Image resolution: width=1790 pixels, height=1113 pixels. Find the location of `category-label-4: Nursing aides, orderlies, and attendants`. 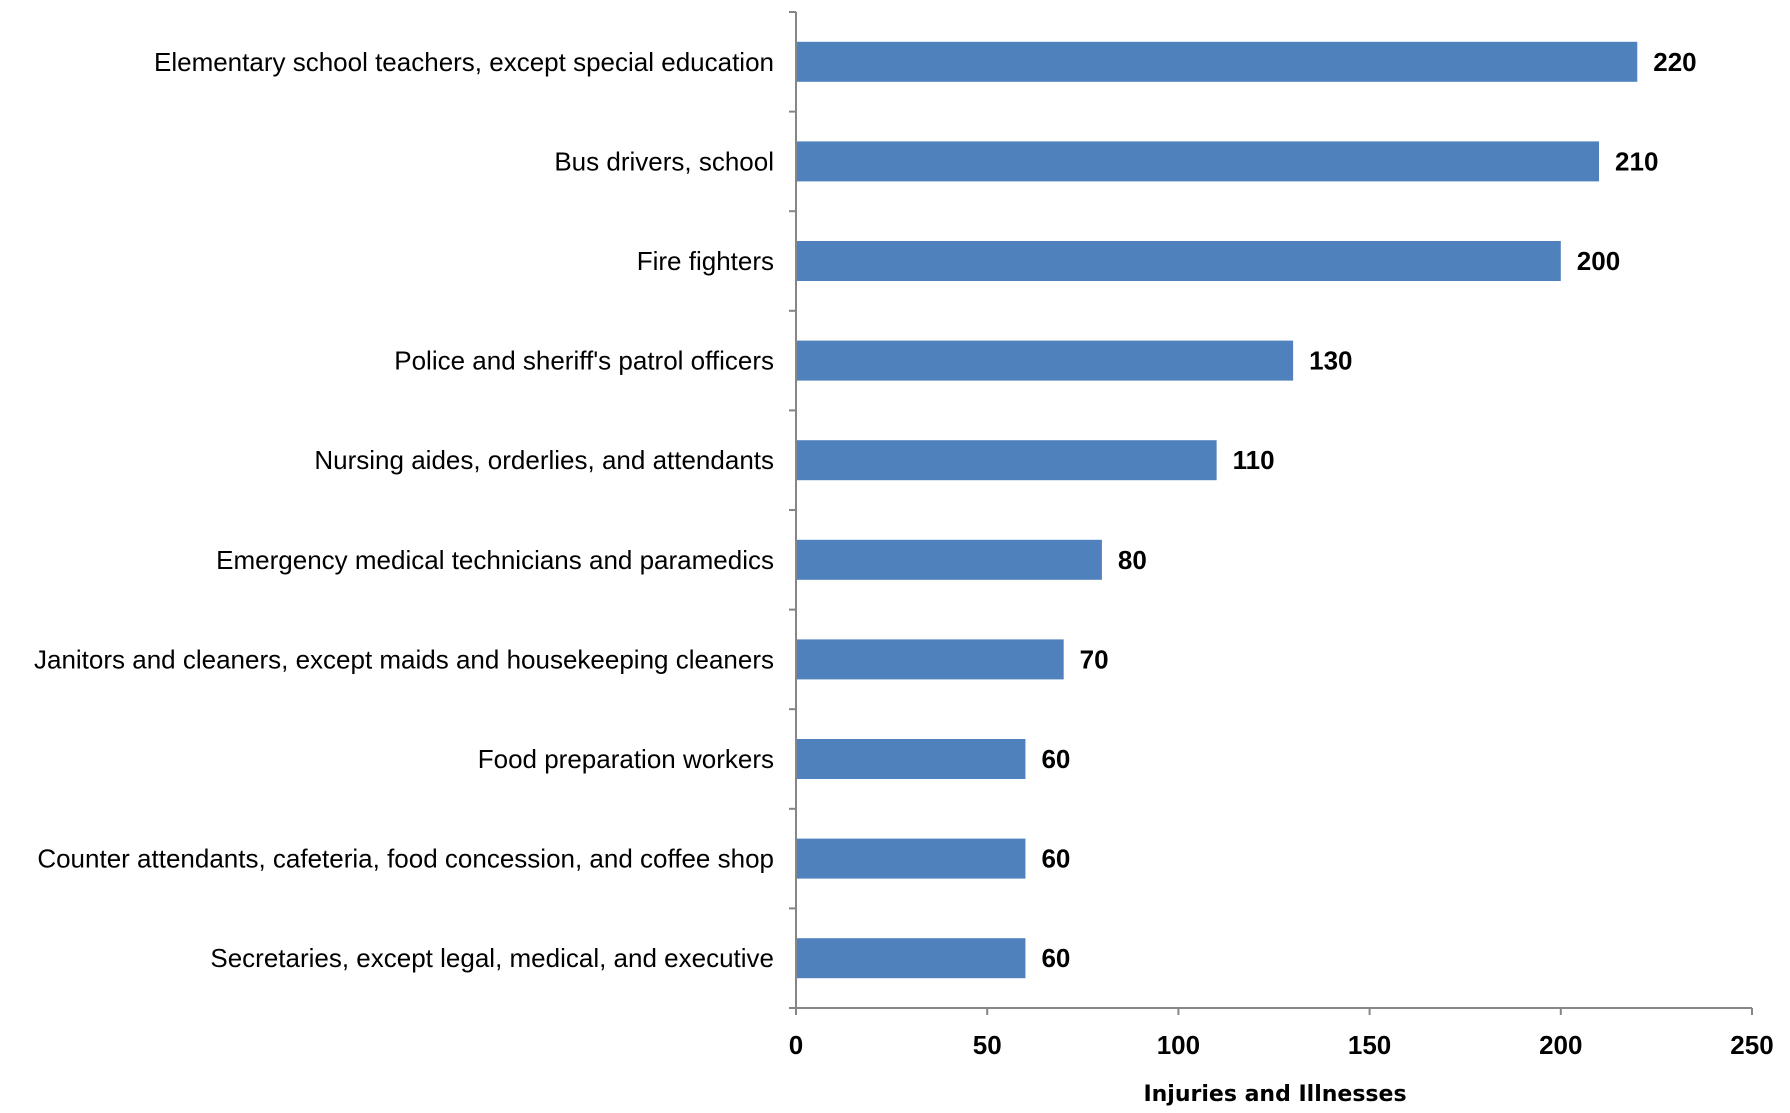

category-label-4: Nursing aides, orderlies, and attendants is located at coordinates (544, 460).